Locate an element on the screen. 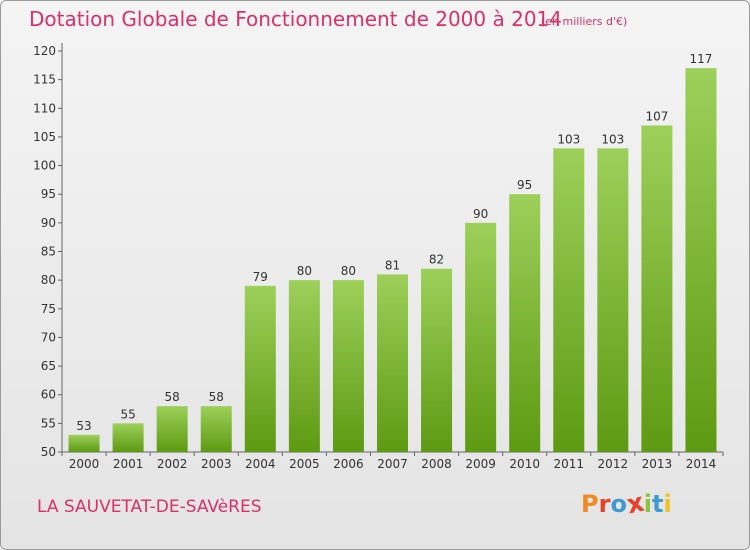 This screenshot has height=550, width=750. x-tick-label: 2007 is located at coordinates (392, 464).